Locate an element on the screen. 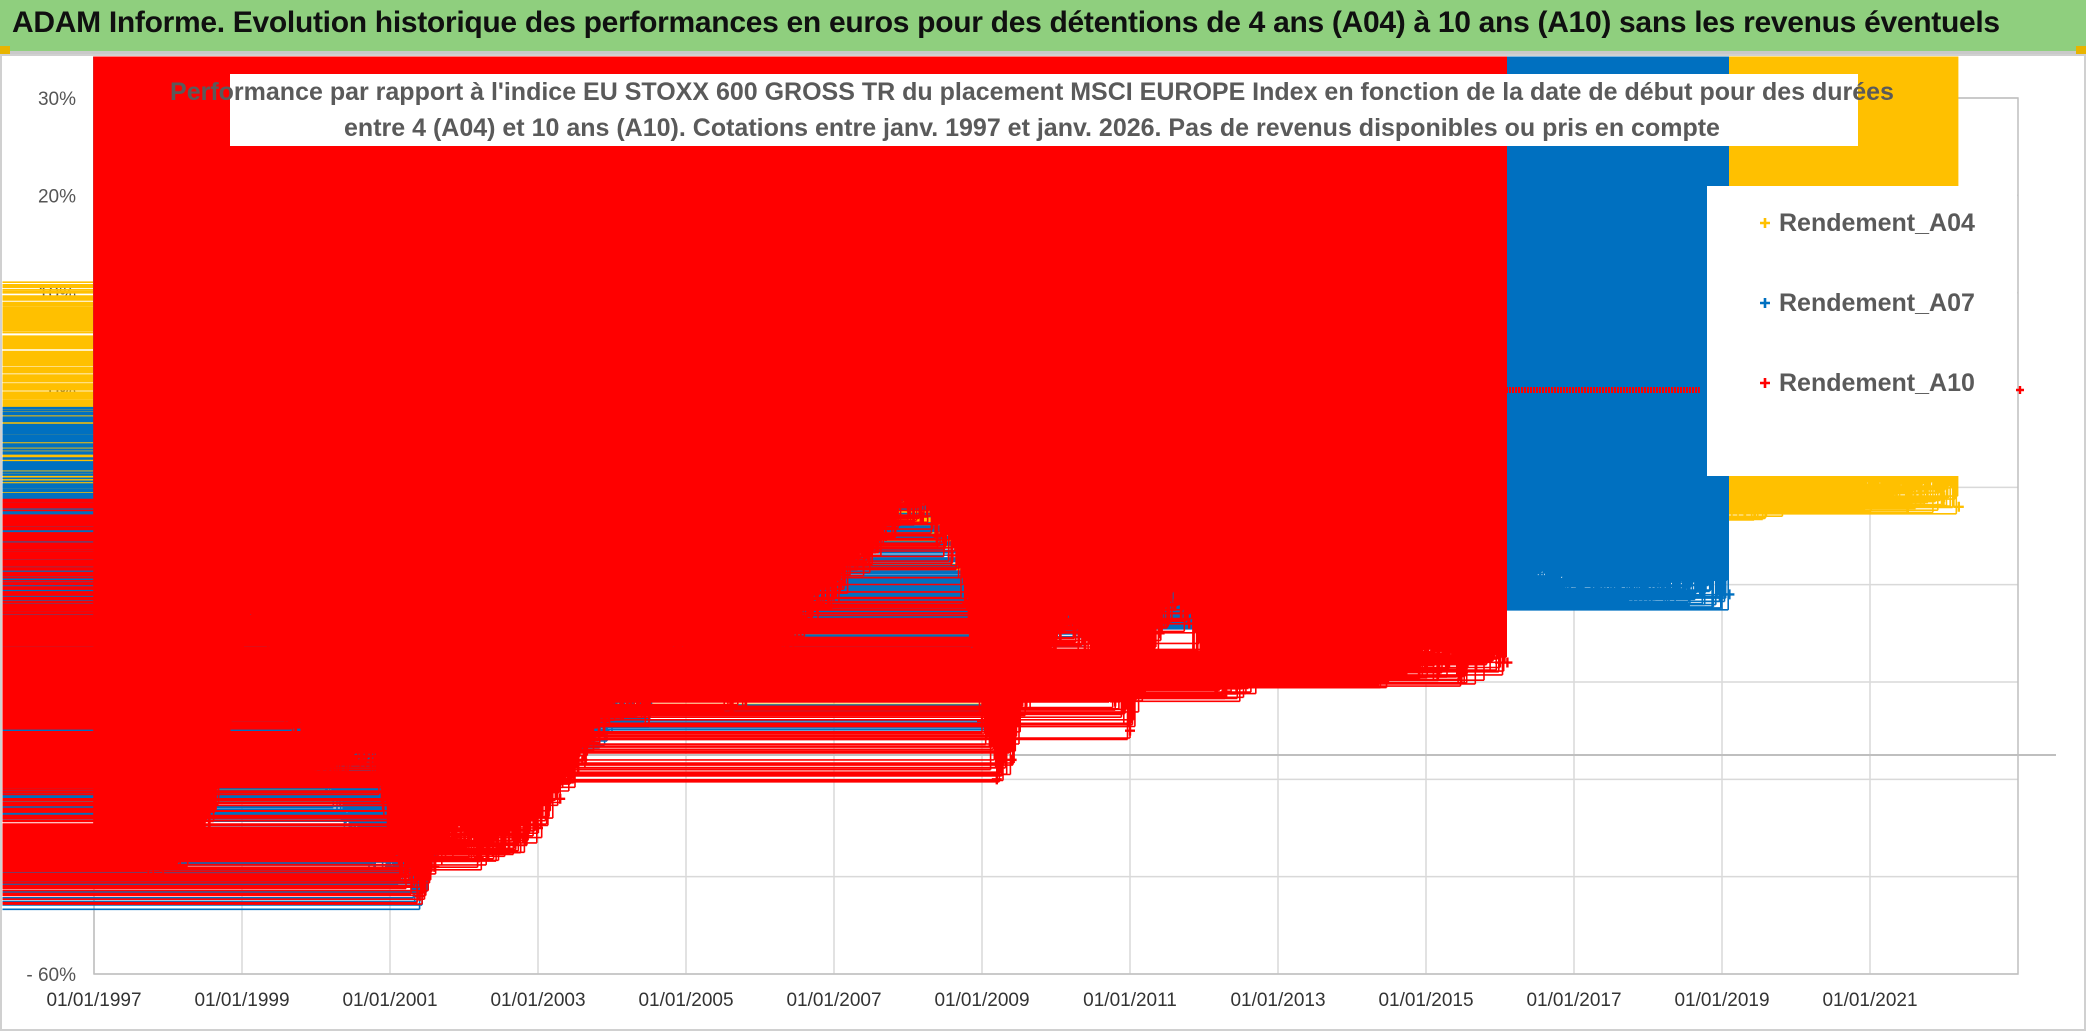 Image resolution: width=2086 pixels, height=1031 pixels. x-tick-label: 01/01/1999 is located at coordinates (241, 1000).